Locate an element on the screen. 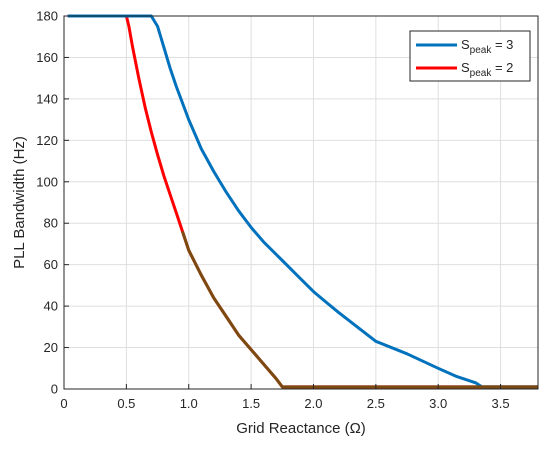  x-tick-label: 3.5 is located at coordinates (501, 403).